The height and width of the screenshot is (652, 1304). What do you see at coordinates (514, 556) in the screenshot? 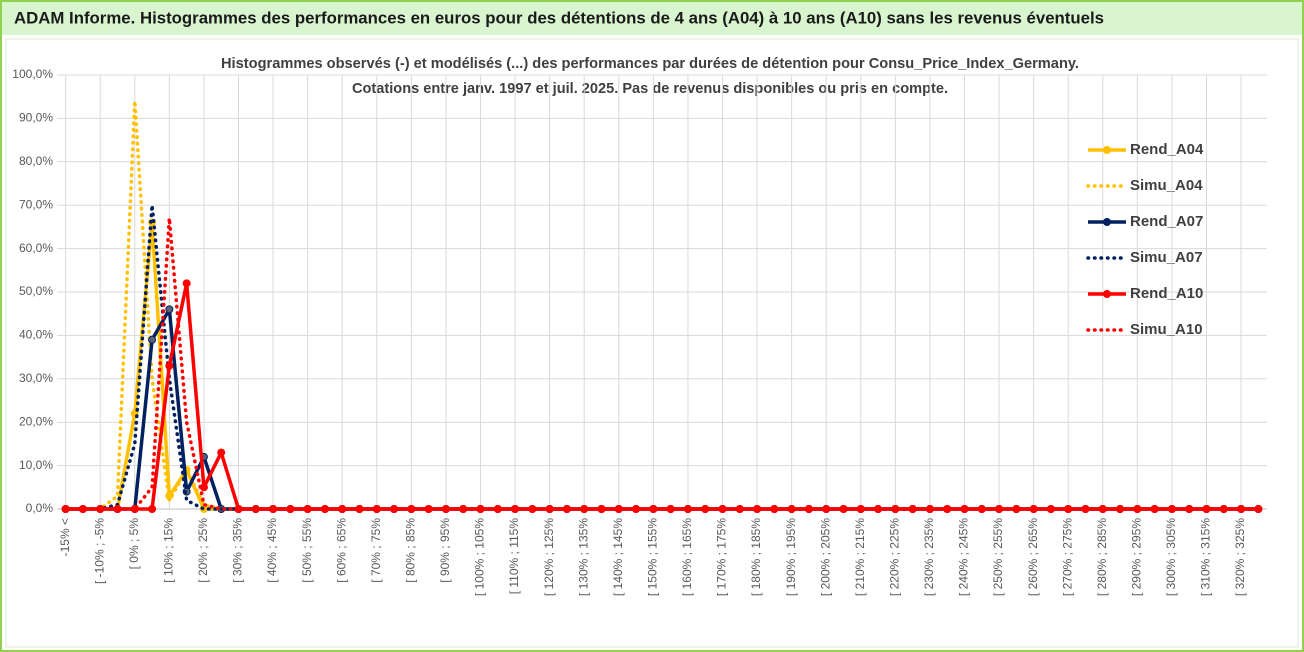
I see `x-tick-label: [ 110% ; 115%` at bounding box center [514, 556].